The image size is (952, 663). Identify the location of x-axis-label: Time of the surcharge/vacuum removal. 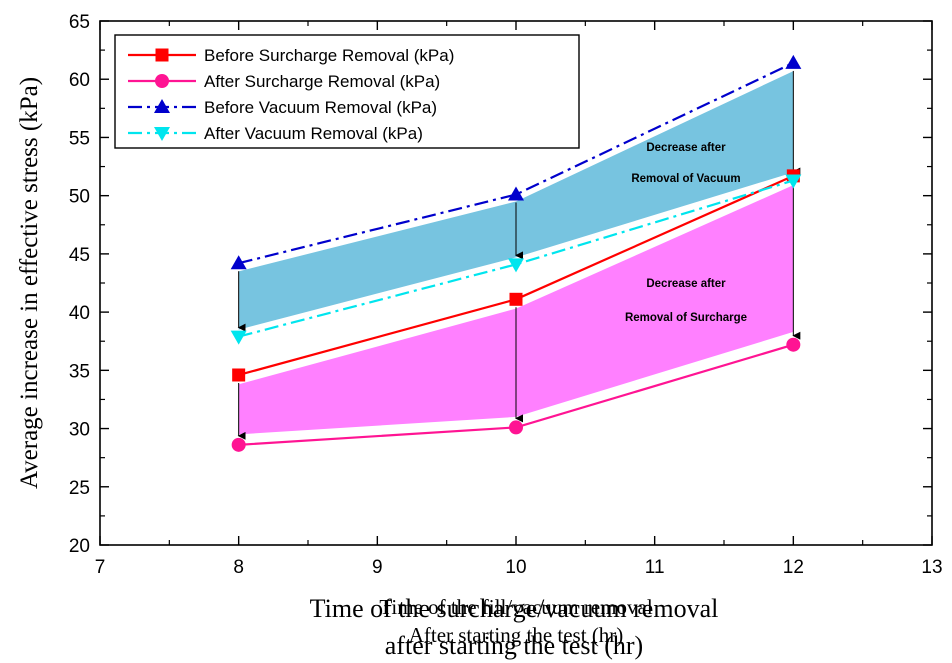
(514, 608).